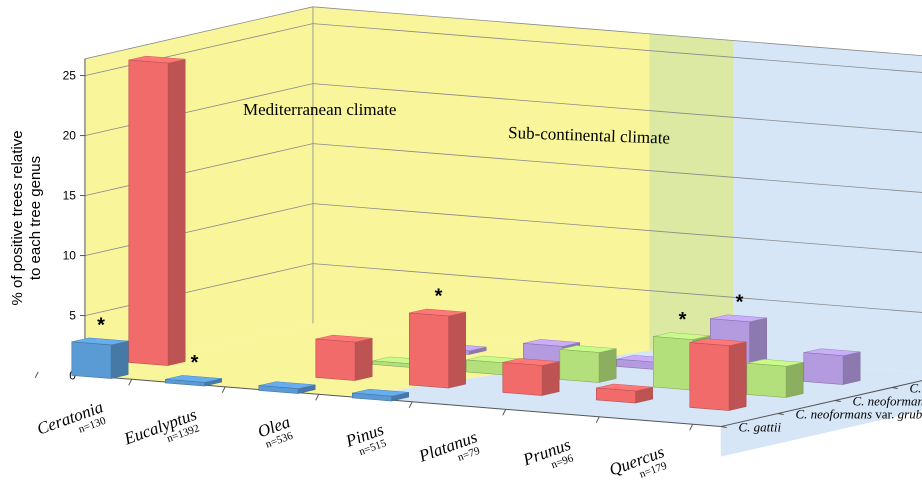  I want to click on series-label: C. neoformans var. grubii, so click(858, 413).